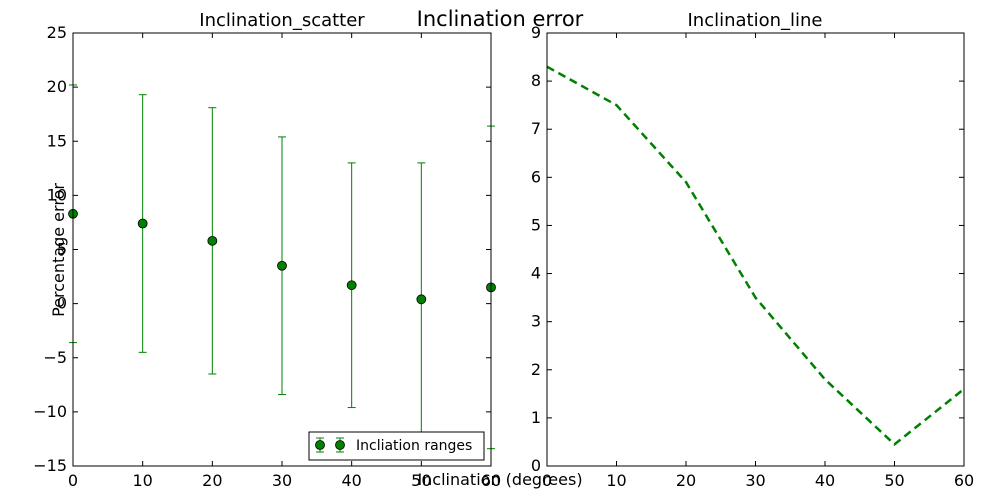  What do you see at coordinates (964, 480) in the screenshot?
I see `right-x-tick-label: 60` at bounding box center [964, 480].